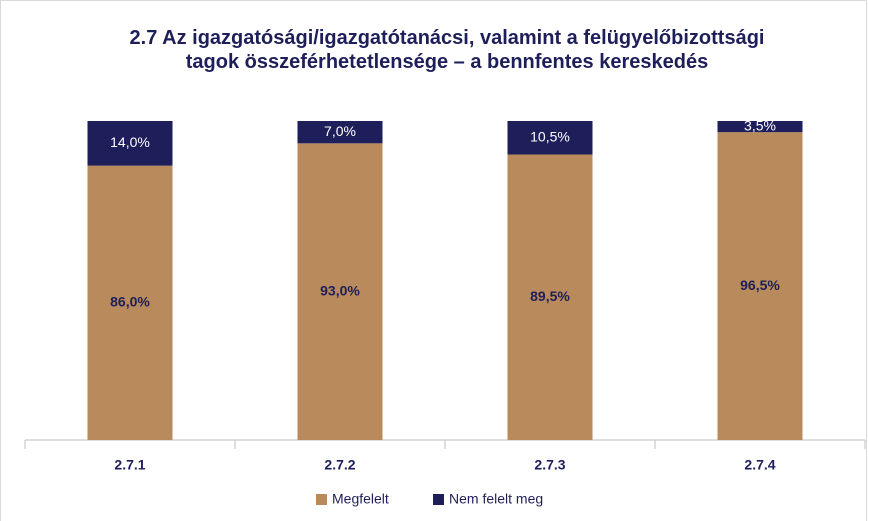  I want to click on legend-label: Megfelelt, so click(360, 499).